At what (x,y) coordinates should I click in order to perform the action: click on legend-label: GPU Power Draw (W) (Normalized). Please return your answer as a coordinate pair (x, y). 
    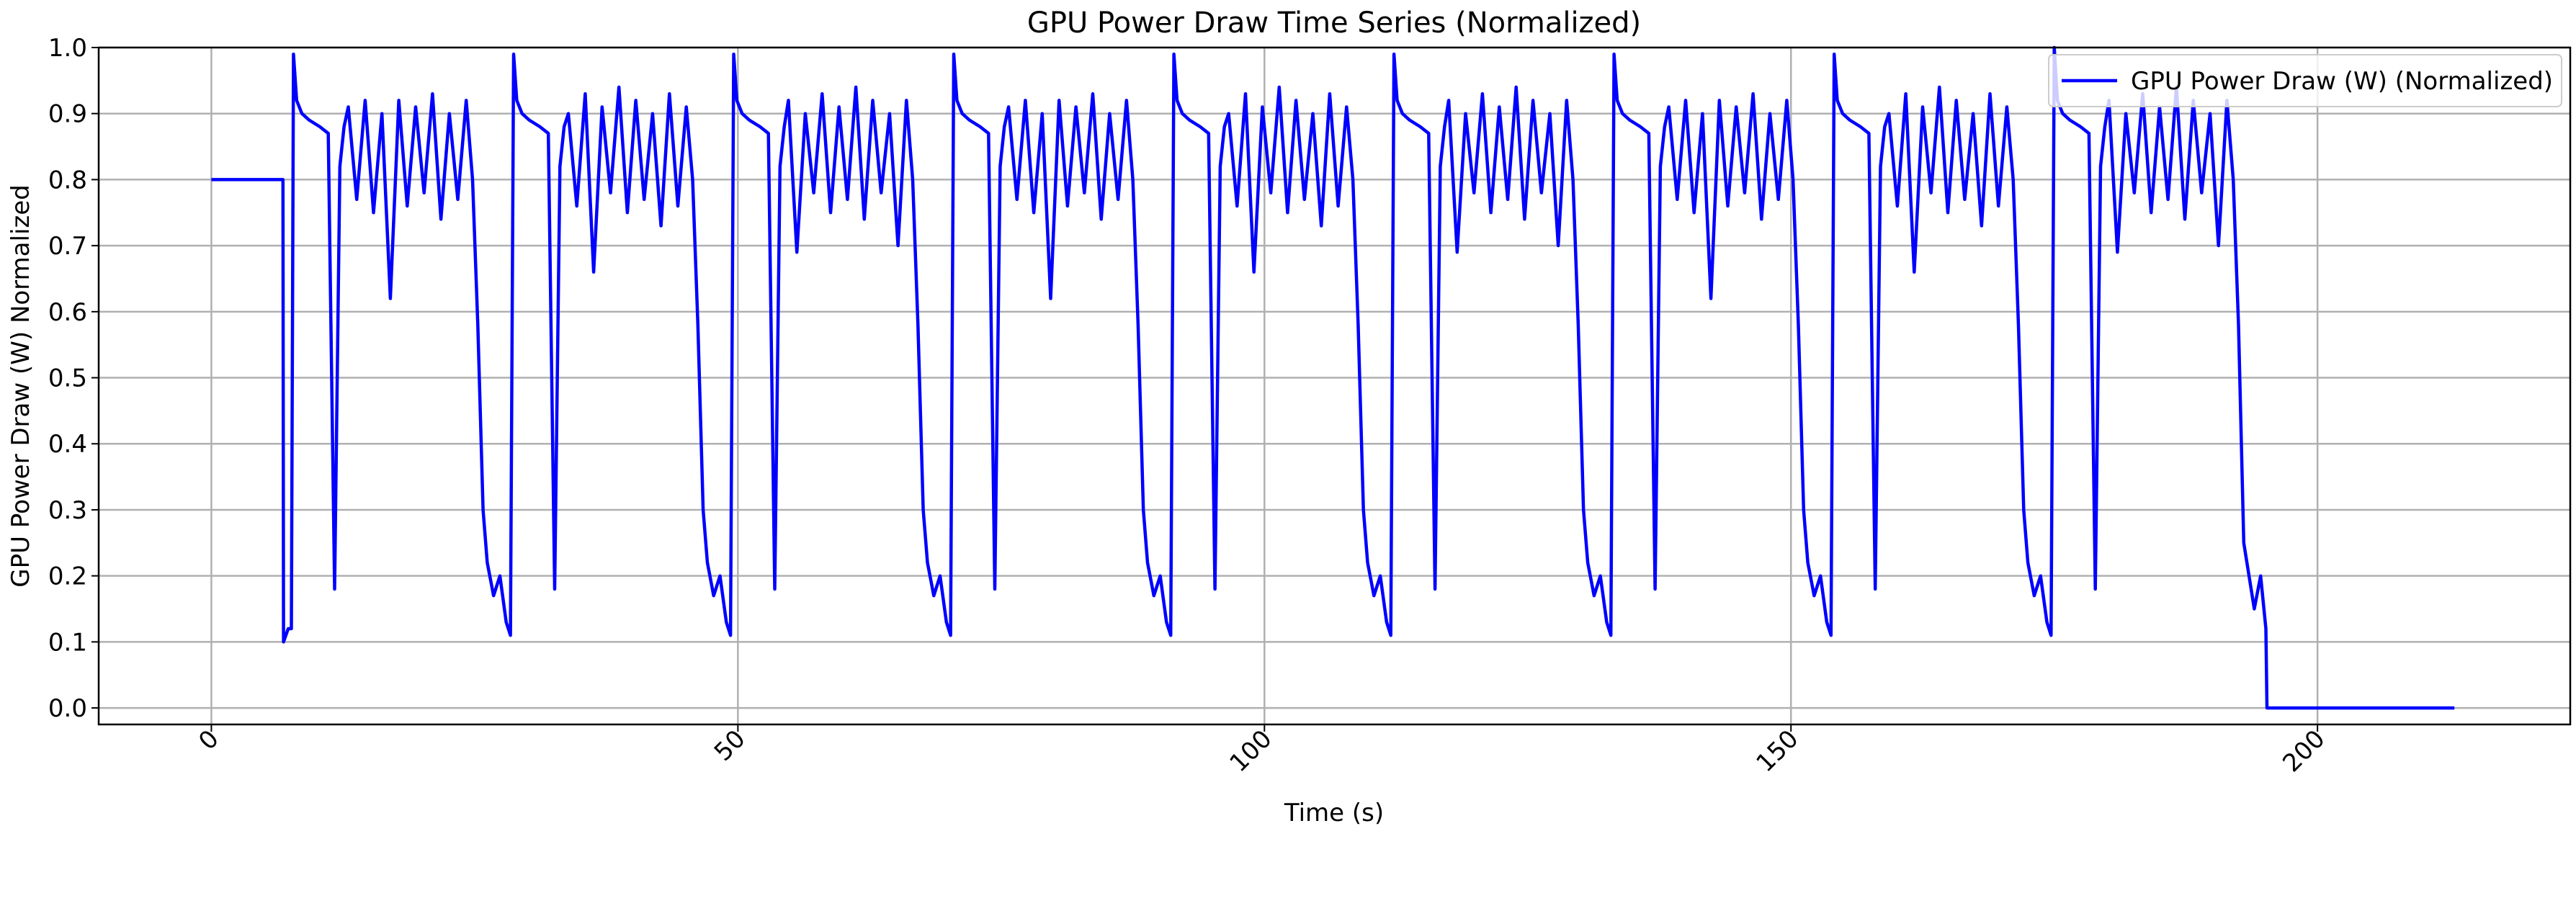
    Looking at the image, I should click on (2342, 81).